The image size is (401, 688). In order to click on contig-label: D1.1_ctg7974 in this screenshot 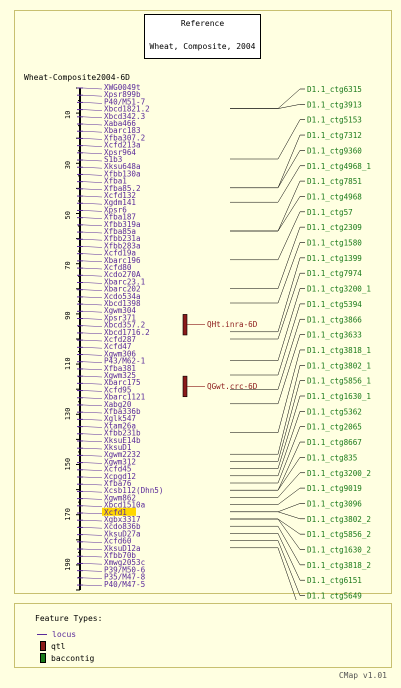, I will do `click(334, 273)`.